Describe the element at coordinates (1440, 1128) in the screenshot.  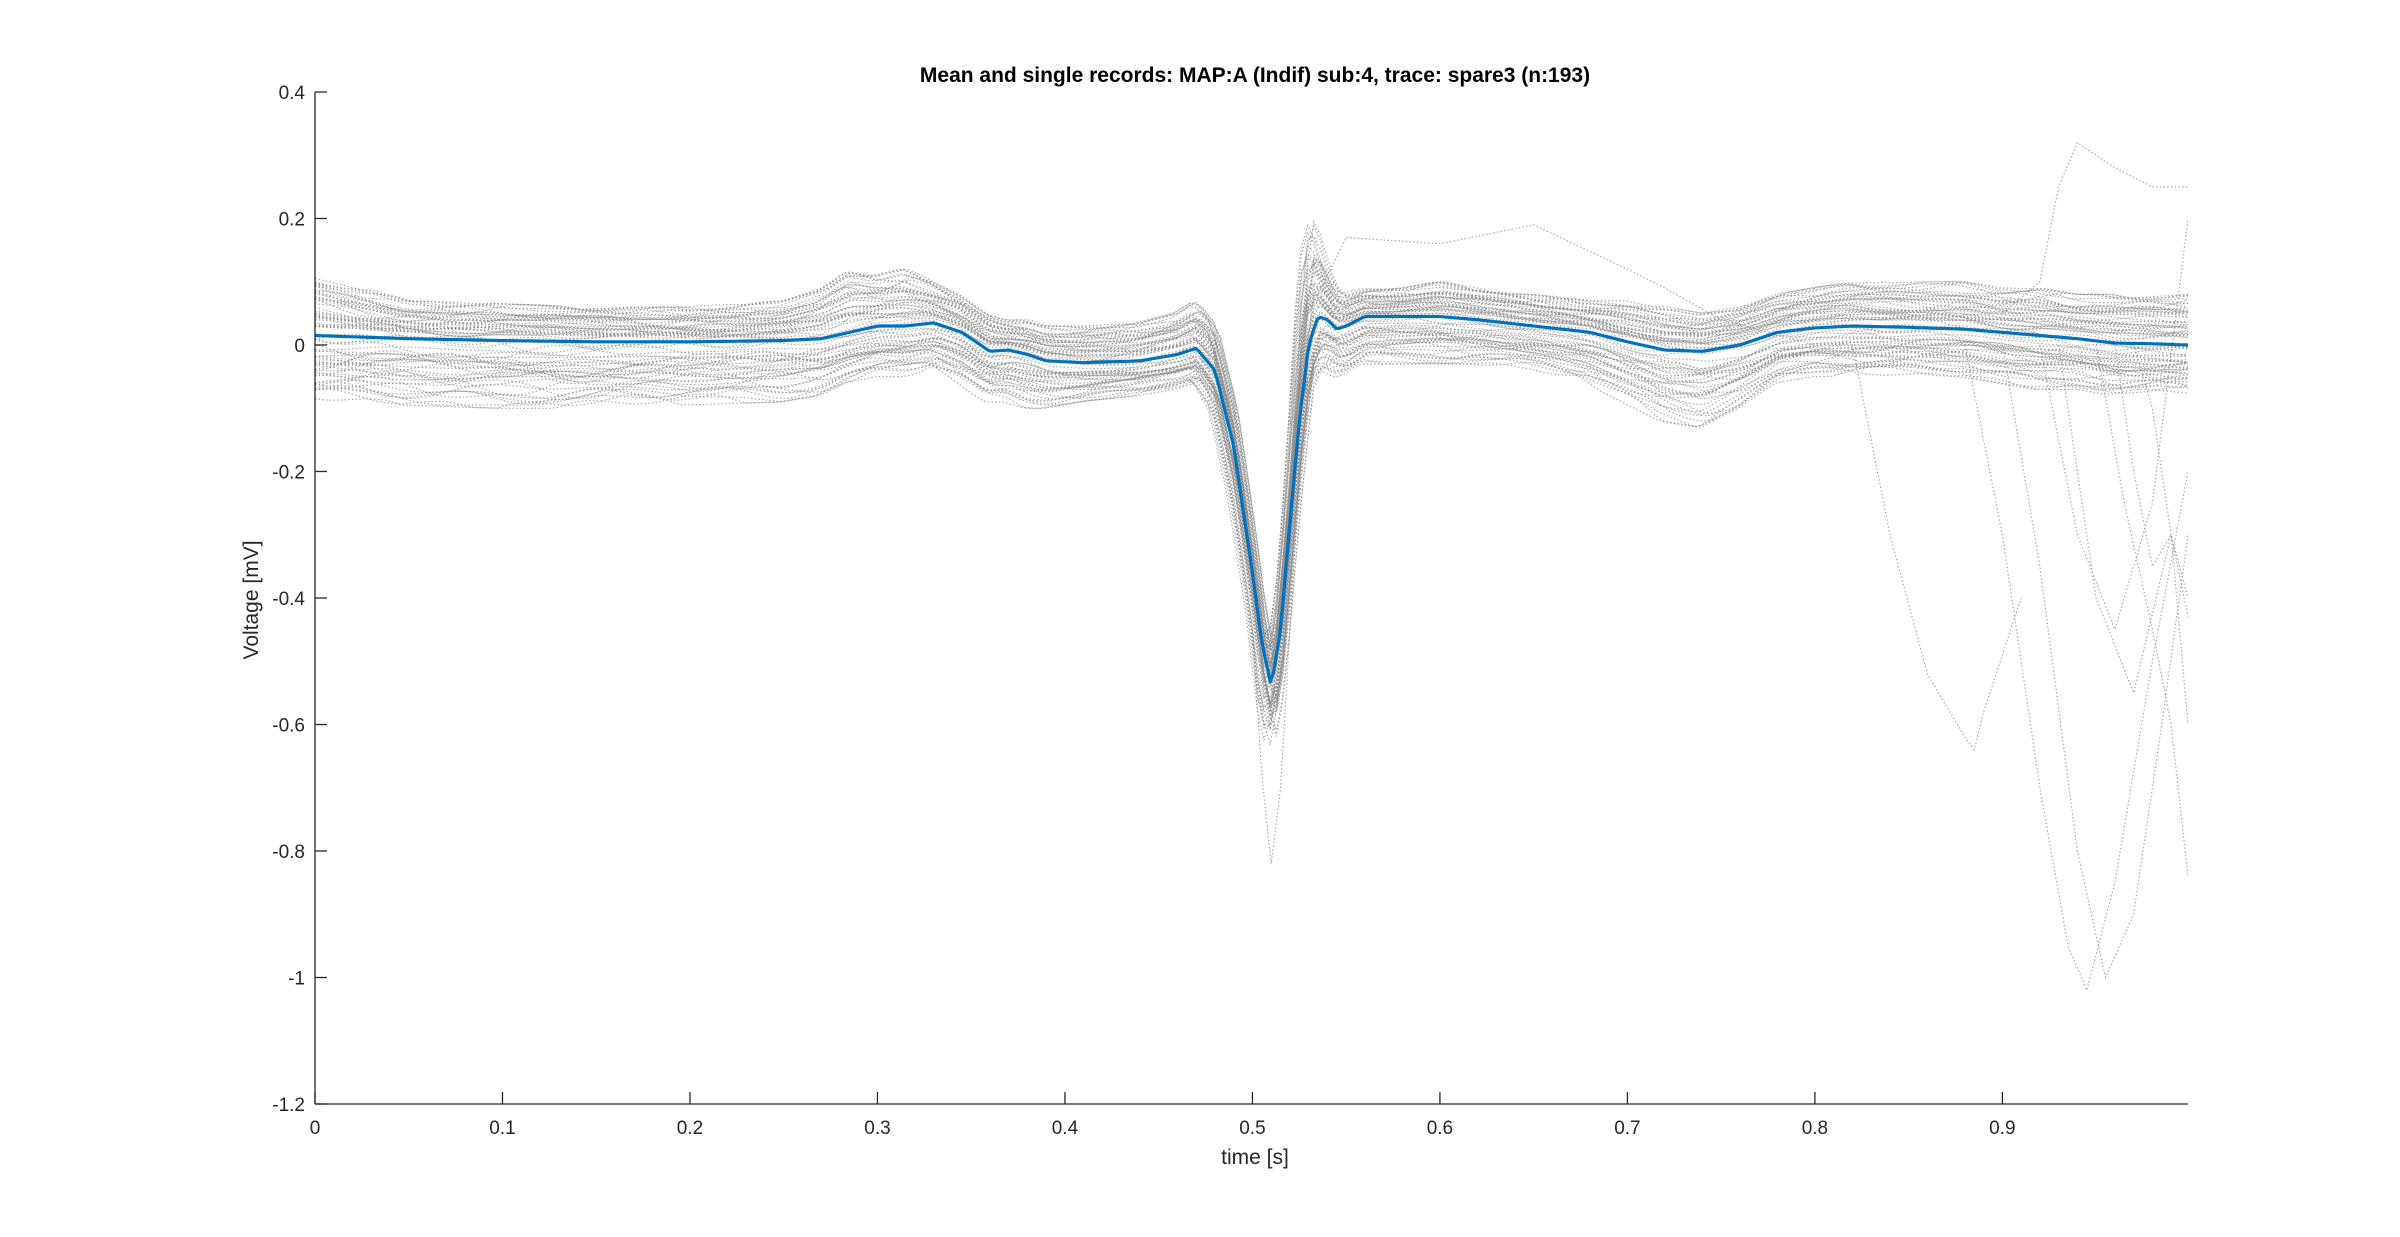
I see `x-tick-label: 0.6` at that location.